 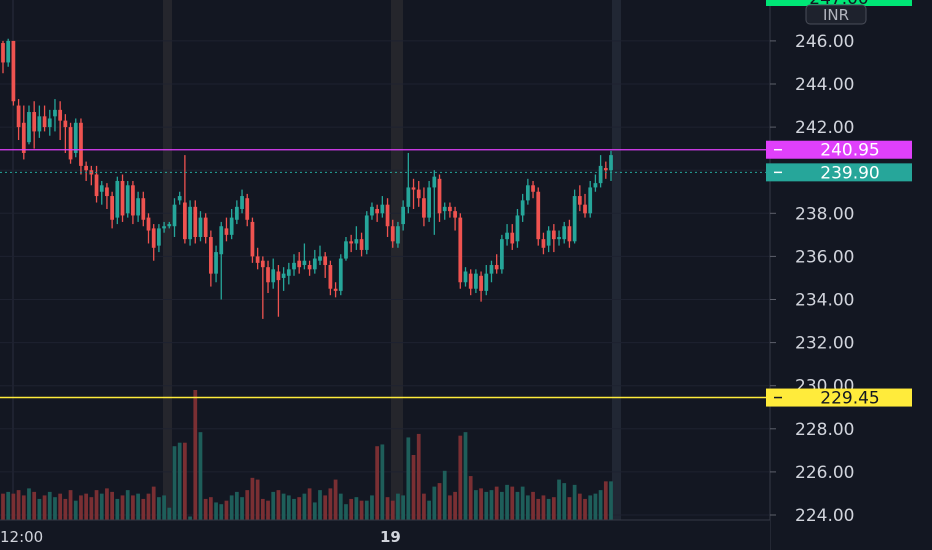 What do you see at coordinates (200, 537) in the screenshot?
I see `time-axis: 12:00 19` at bounding box center [200, 537].